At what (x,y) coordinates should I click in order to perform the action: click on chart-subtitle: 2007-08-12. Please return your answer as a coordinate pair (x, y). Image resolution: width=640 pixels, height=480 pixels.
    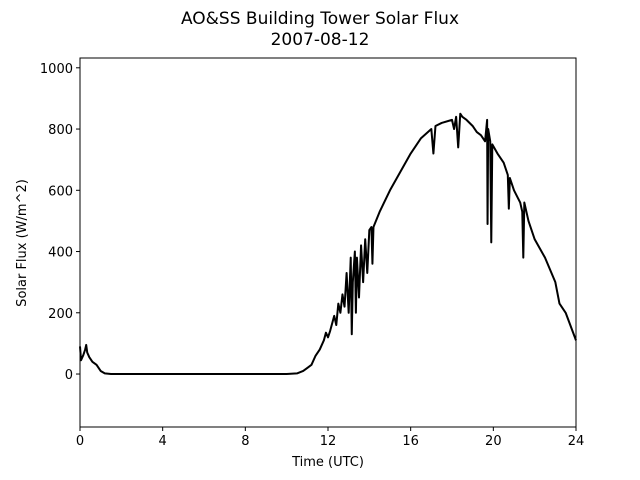
    Looking at the image, I should click on (320, 40).